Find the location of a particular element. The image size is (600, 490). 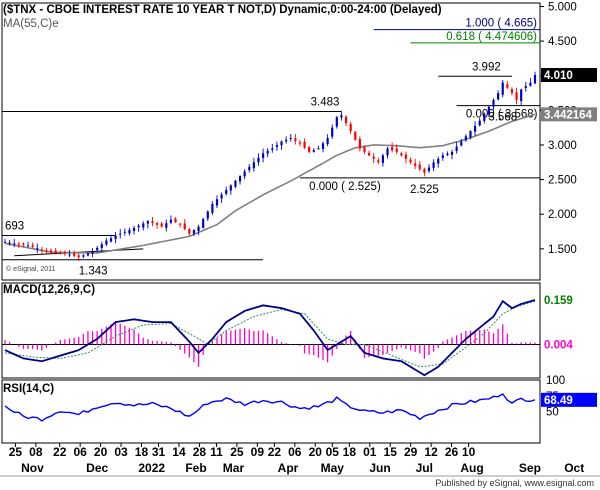

price-ytick-label: 3.000 is located at coordinates (562, 146).